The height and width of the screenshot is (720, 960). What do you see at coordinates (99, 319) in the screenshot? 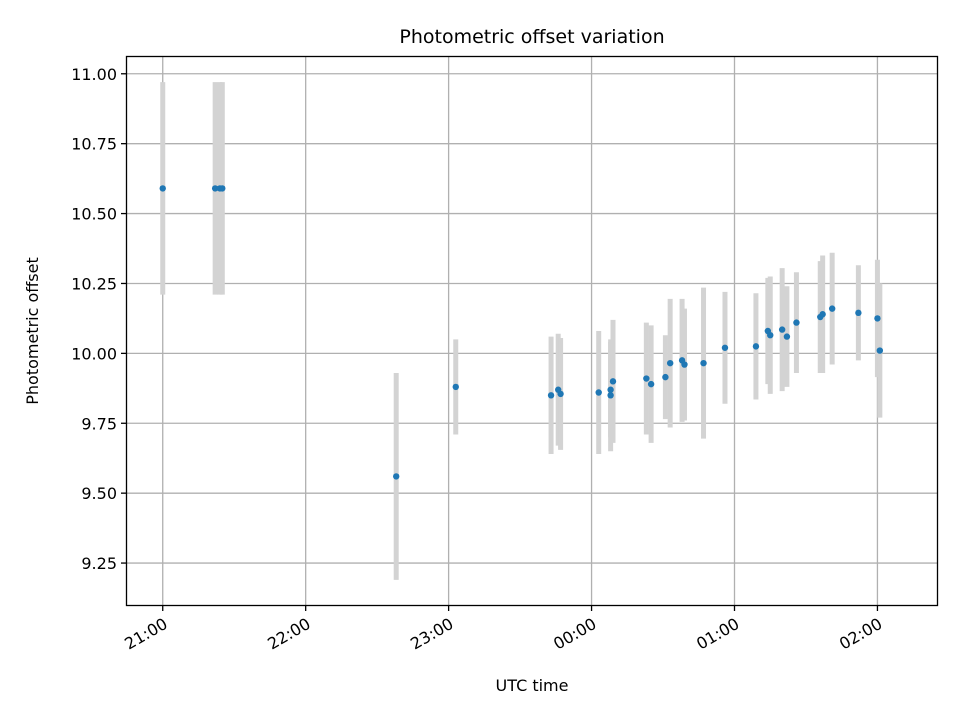
I see `y-axis: 9.25 9.50 9.75 10.00 10.25 10.50 10.75 11.00` at bounding box center [99, 319].